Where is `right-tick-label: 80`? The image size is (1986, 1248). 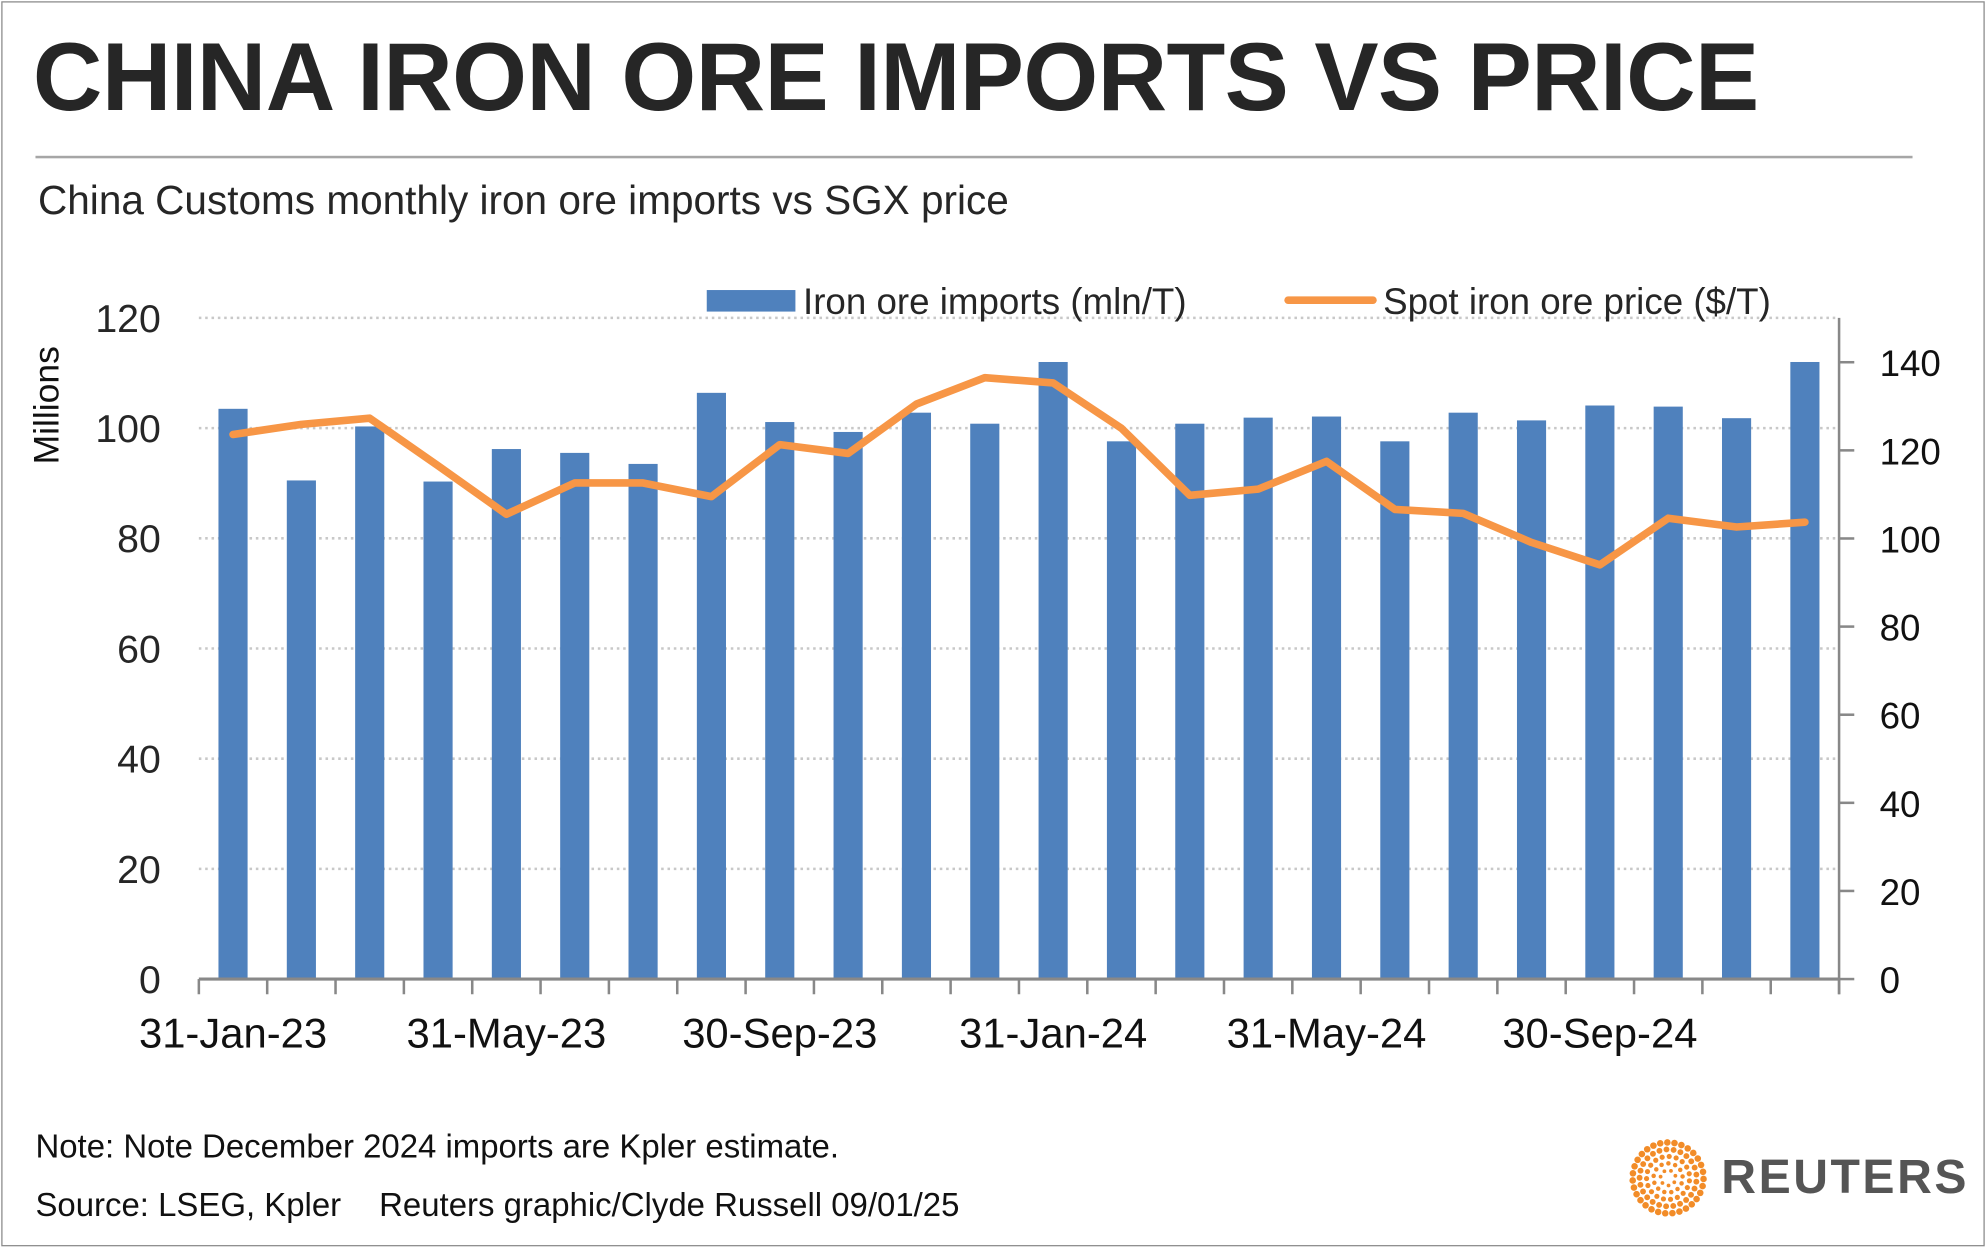 right-tick-label: 80 is located at coordinates (1900, 628).